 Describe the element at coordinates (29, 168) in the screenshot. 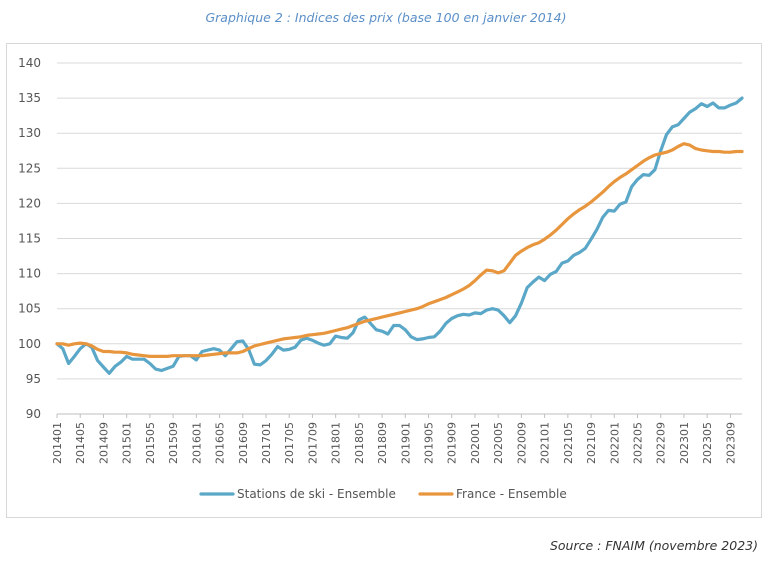

I see `y-tick-label: 125` at that location.